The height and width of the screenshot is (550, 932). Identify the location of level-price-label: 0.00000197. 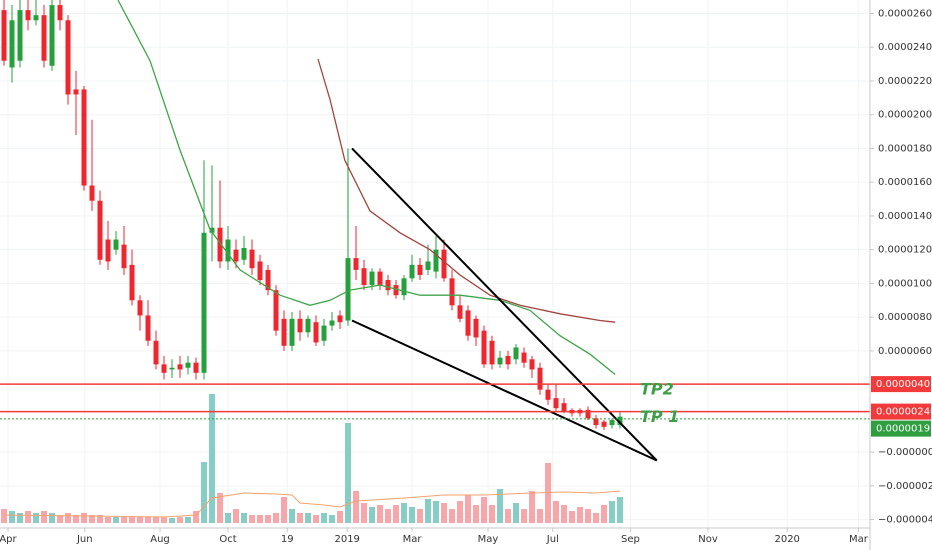
(904, 429).